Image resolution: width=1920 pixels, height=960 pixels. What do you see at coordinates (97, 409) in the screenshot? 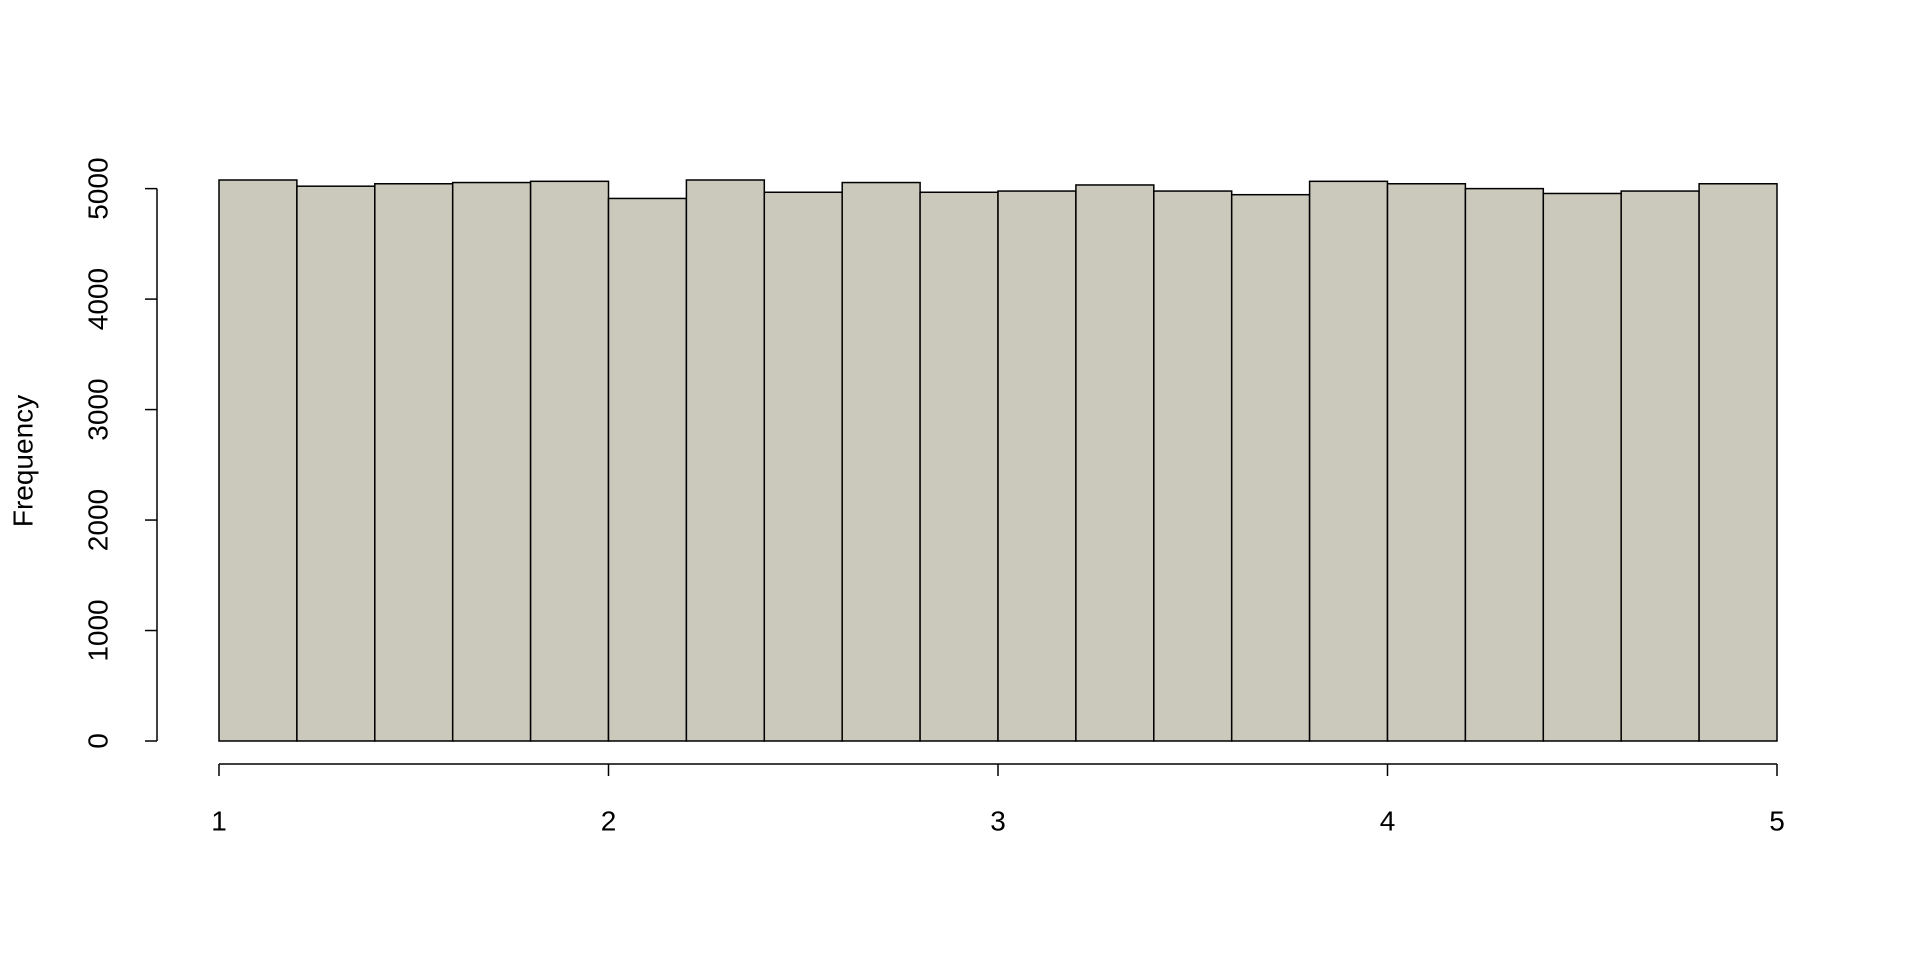
I see `y-tick-label: 3000` at bounding box center [97, 409].